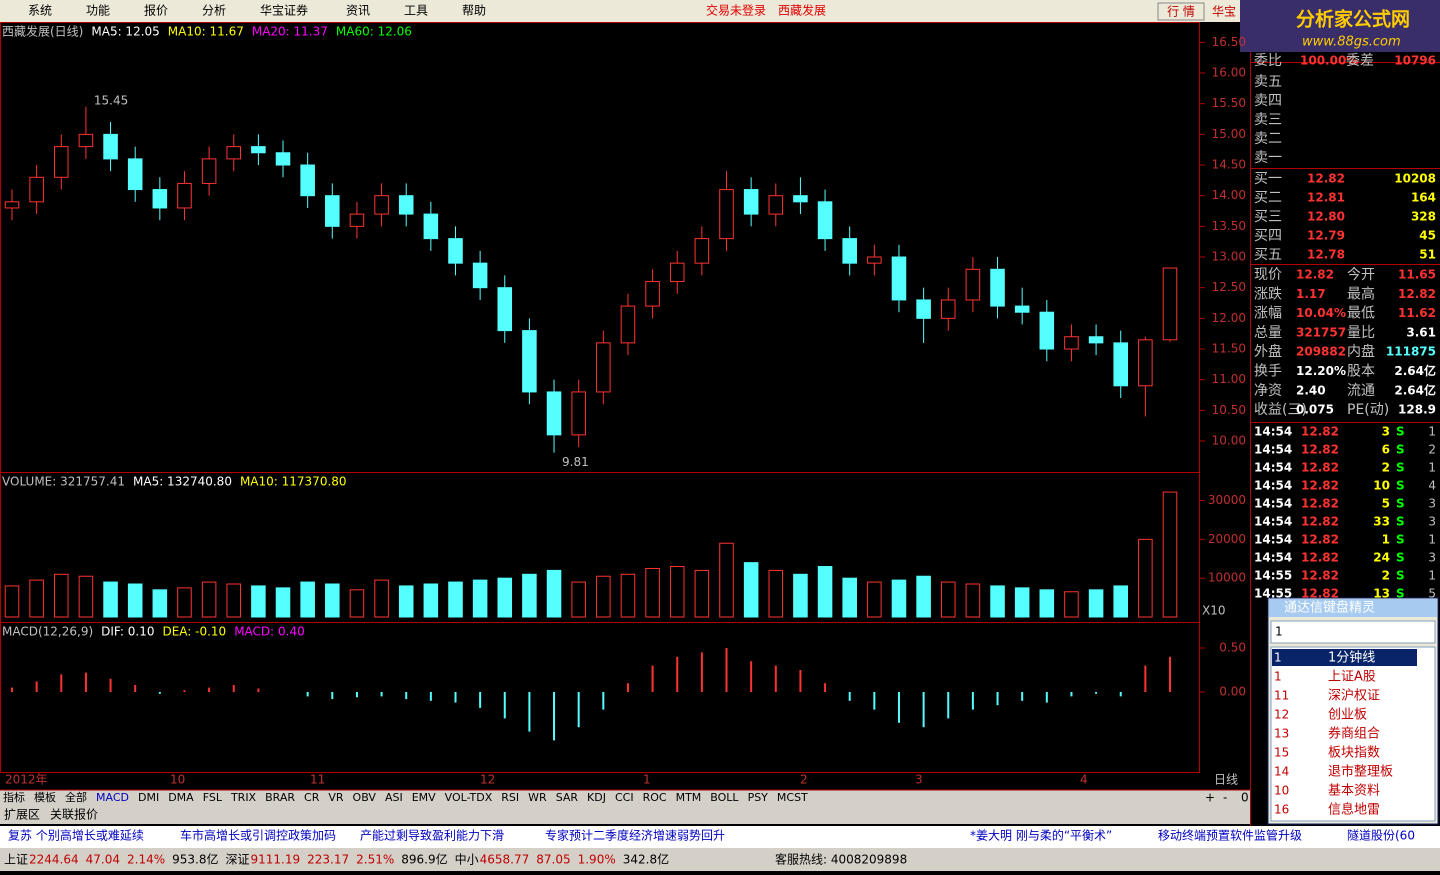 Image resolution: width=1440 pixels, height=875 pixels. Describe the element at coordinates (655, 797) in the screenshot. I see `indicator-tab: ROC` at that location.